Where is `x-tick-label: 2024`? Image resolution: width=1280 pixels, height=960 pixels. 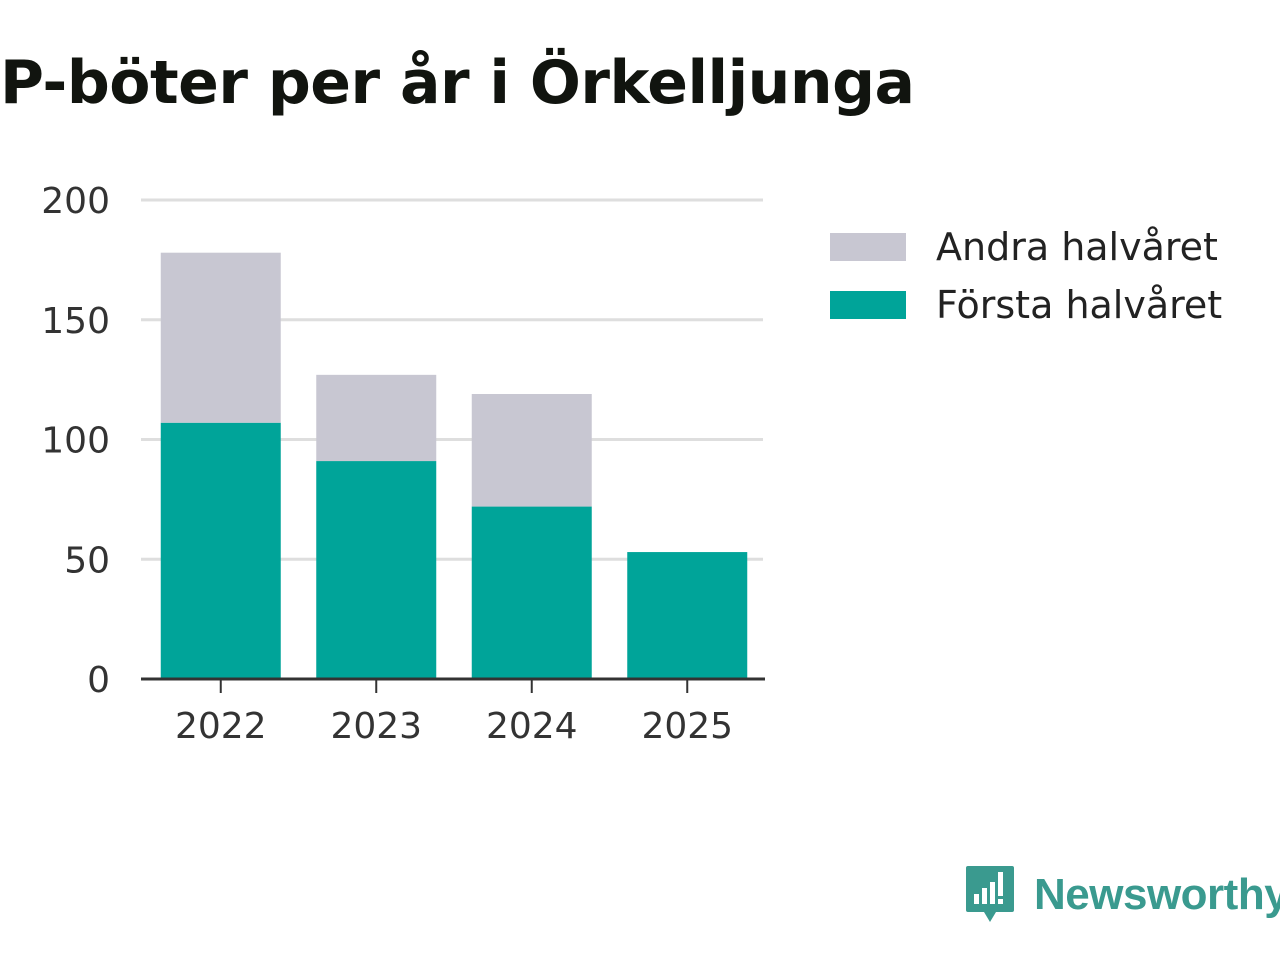
x-tick-label: 2024 is located at coordinates (532, 726).